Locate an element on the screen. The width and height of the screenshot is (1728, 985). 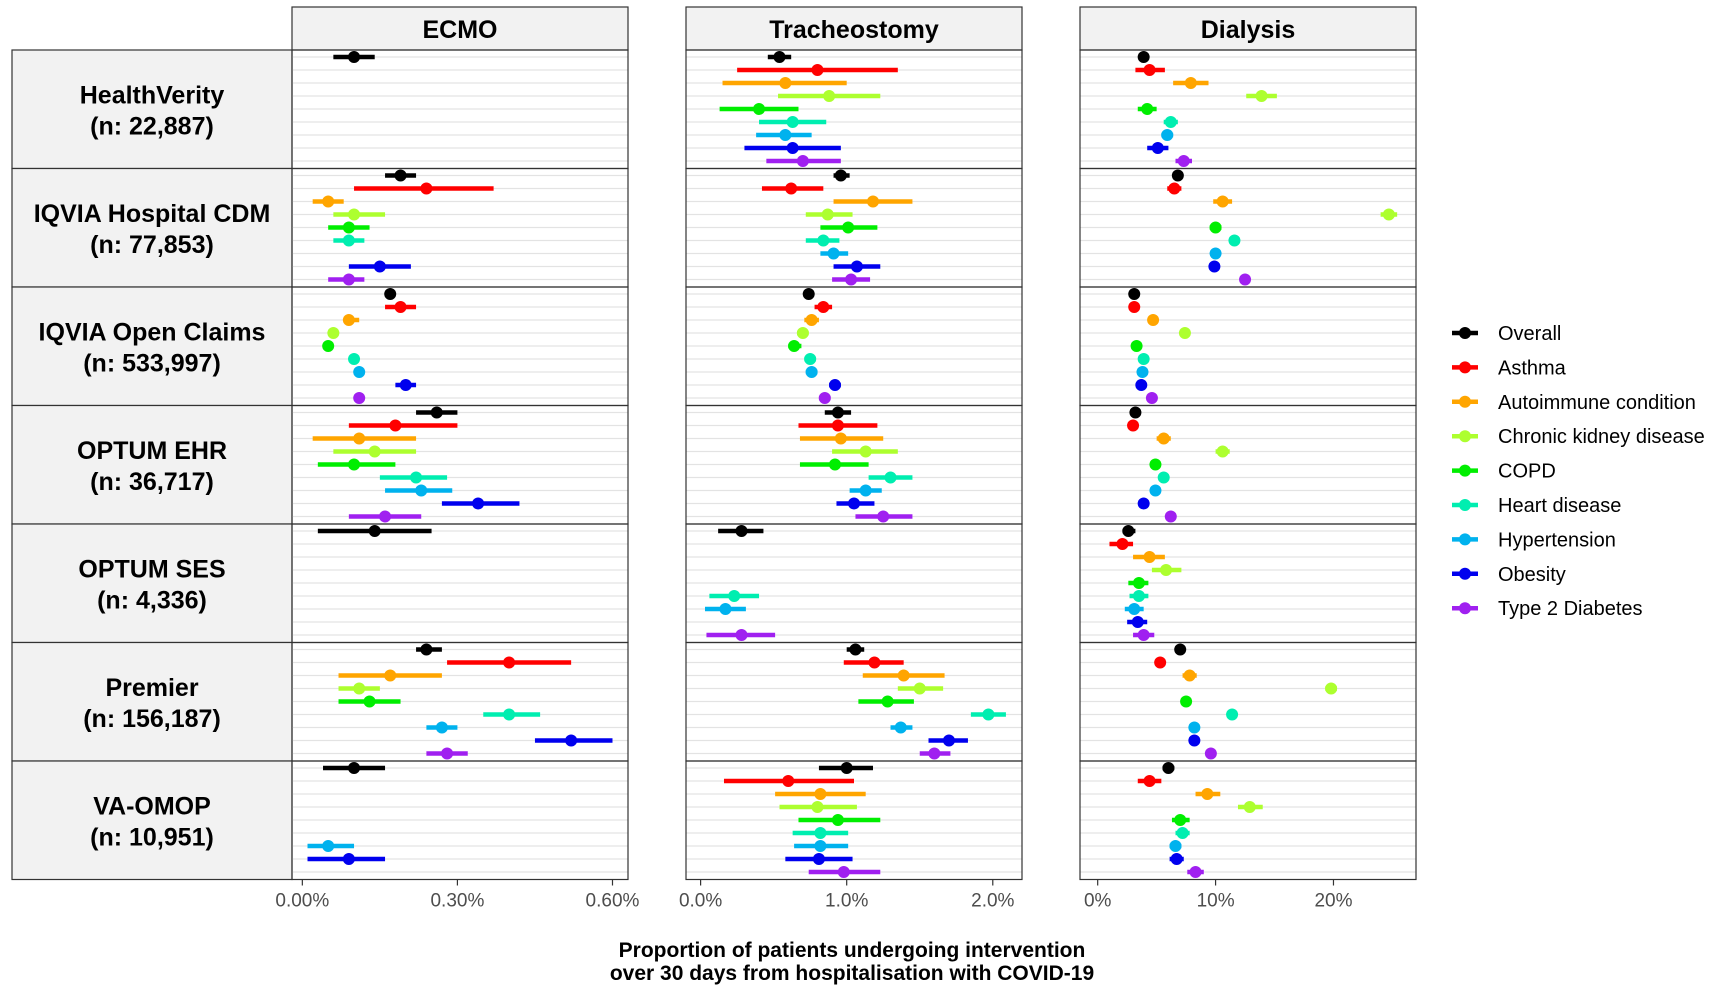
legend-label: COPD is located at coordinates (1527, 472).